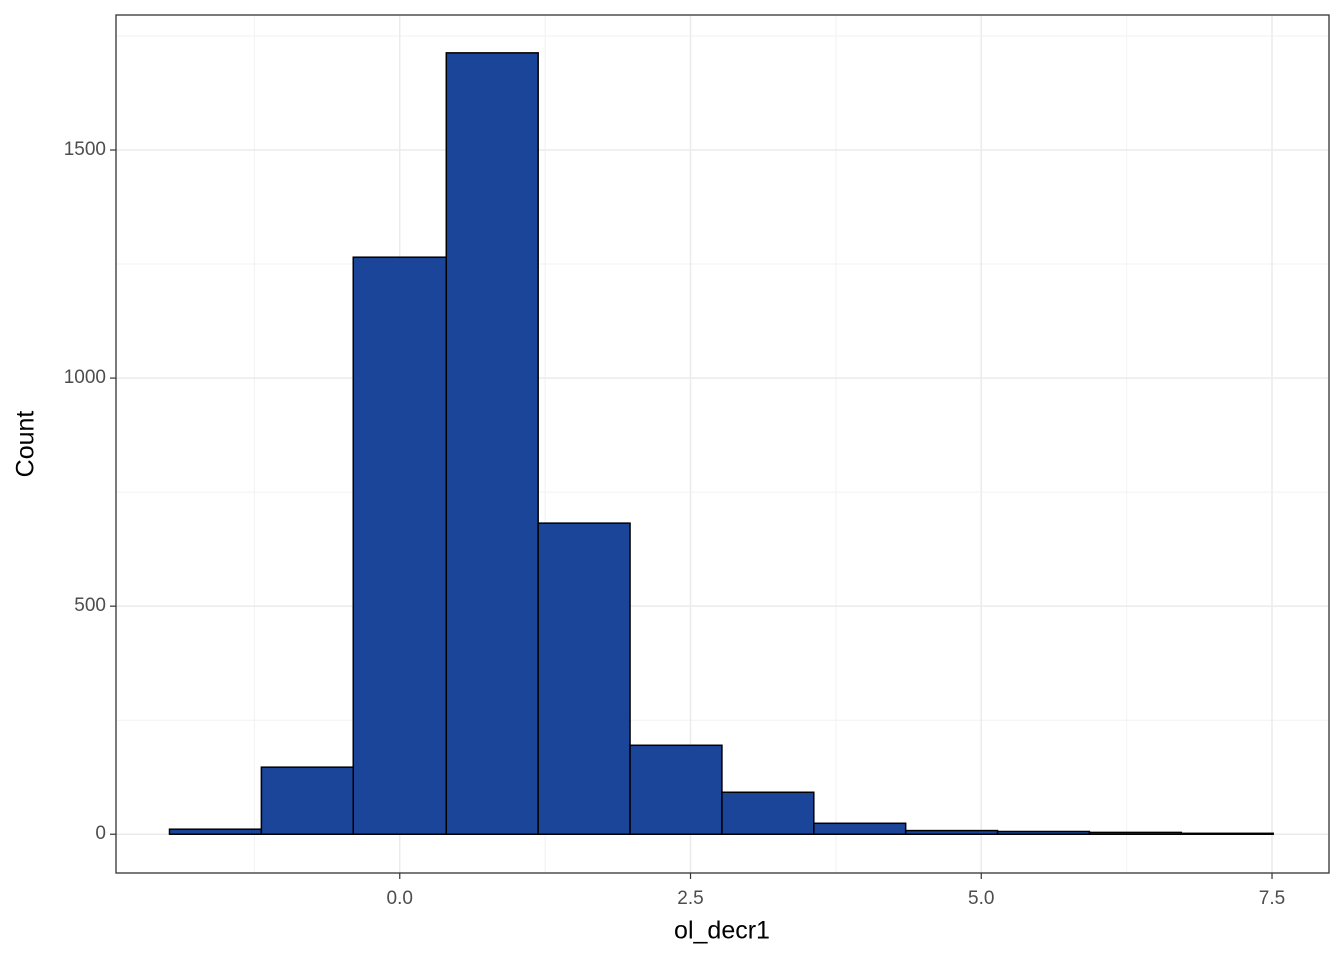 This screenshot has height=960, width=1344. What do you see at coordinates (981, 898) in the screenshot?
I see `x-tick-label: 5.0` at bounding box center [981, 898].